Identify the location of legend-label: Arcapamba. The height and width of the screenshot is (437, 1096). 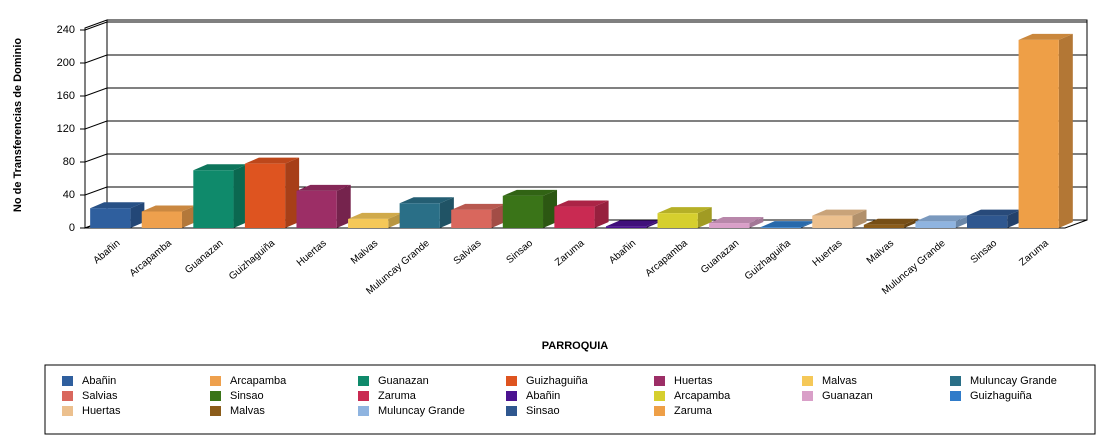
(258, 381).